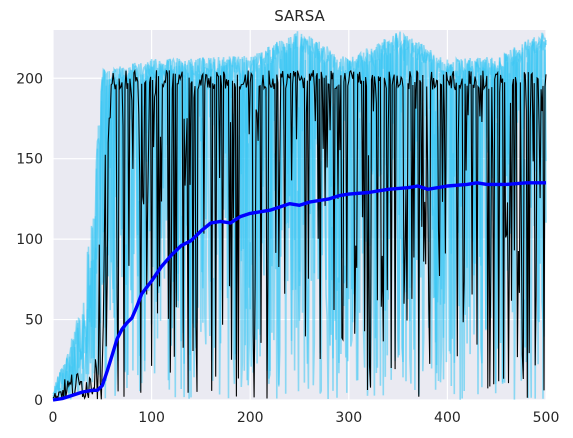 Image resolution: width=573 pixels, height=438 pixels. Describe the element at coordinates (447, 418) in the screenshot. I see `x-tick-label: 400` at that location.